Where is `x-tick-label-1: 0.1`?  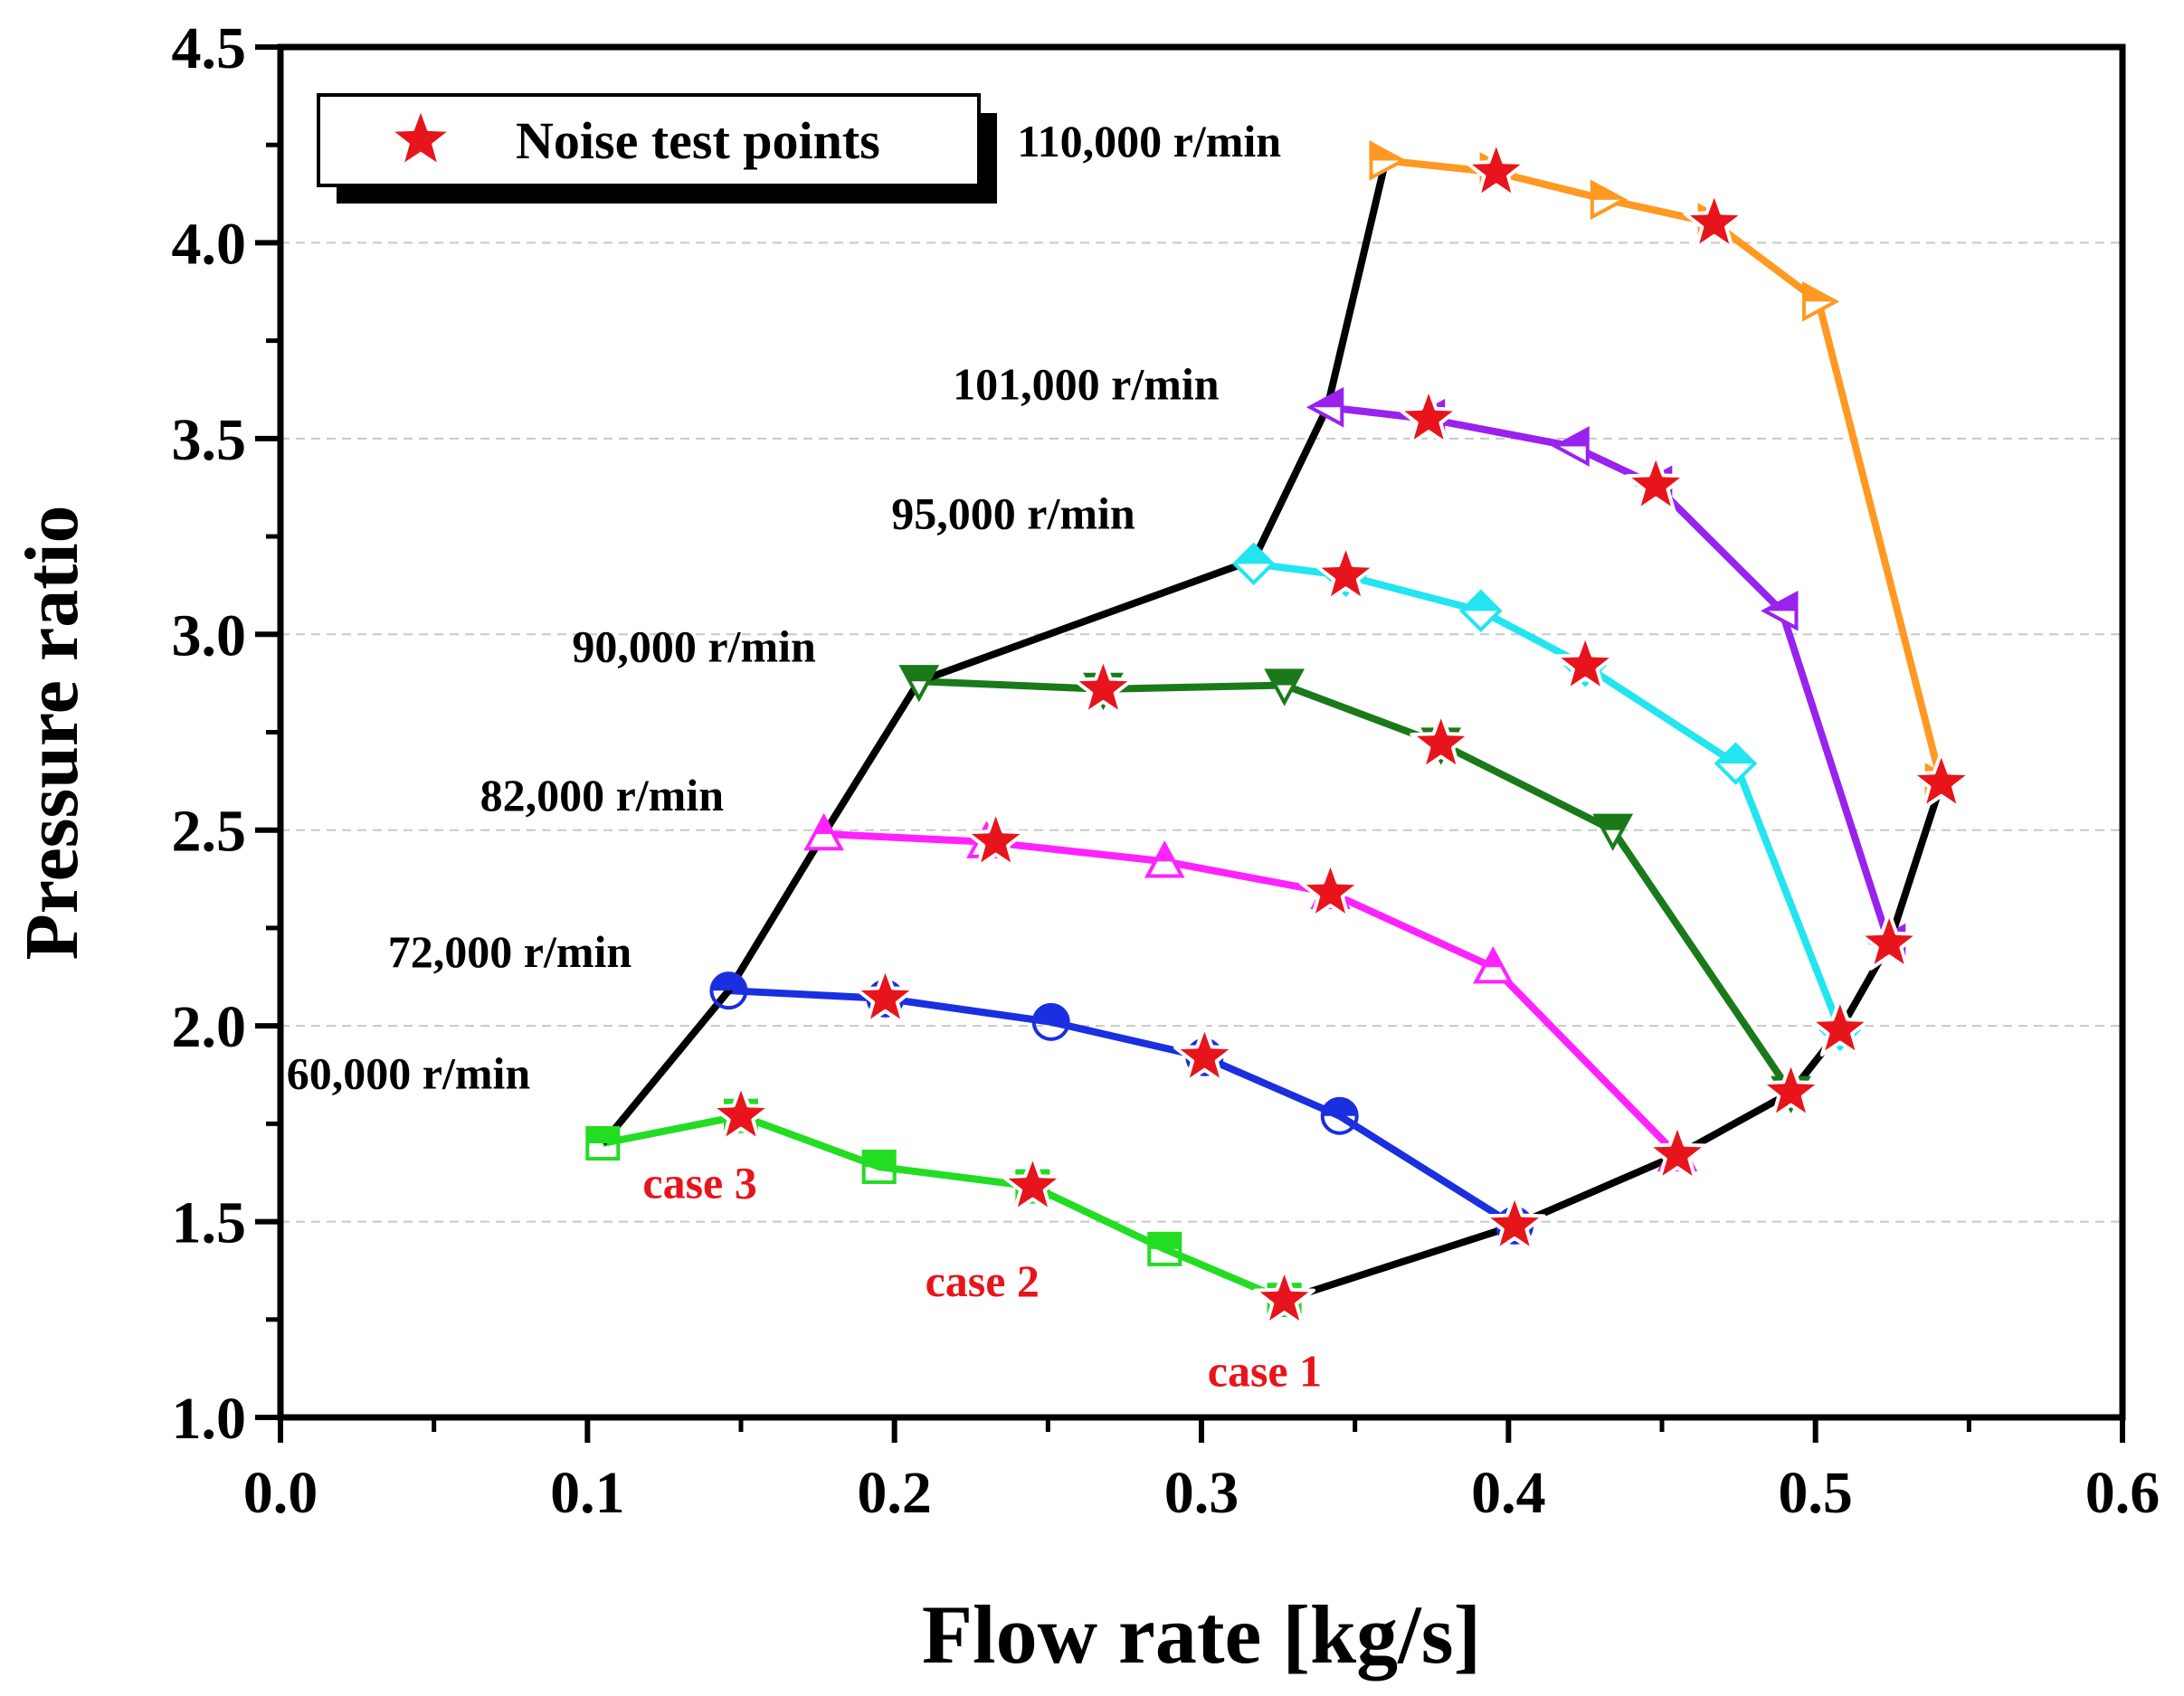
x-tick-label-1: 0.1 is located at coordinates (587, 1493).